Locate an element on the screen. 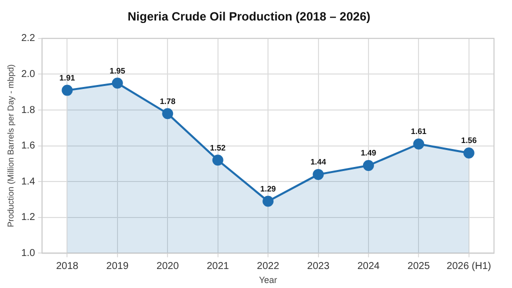 Image resolution: width=512 pixels, height=288 pixels. data-label: 1.91 is located at coordinates (67, 78).